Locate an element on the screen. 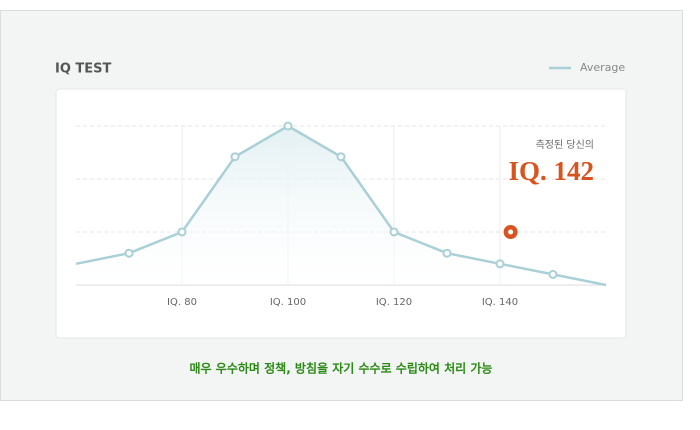 The image size is (700, 430). highlight-label: IQ. 142 is located at coordinates (551, 171).